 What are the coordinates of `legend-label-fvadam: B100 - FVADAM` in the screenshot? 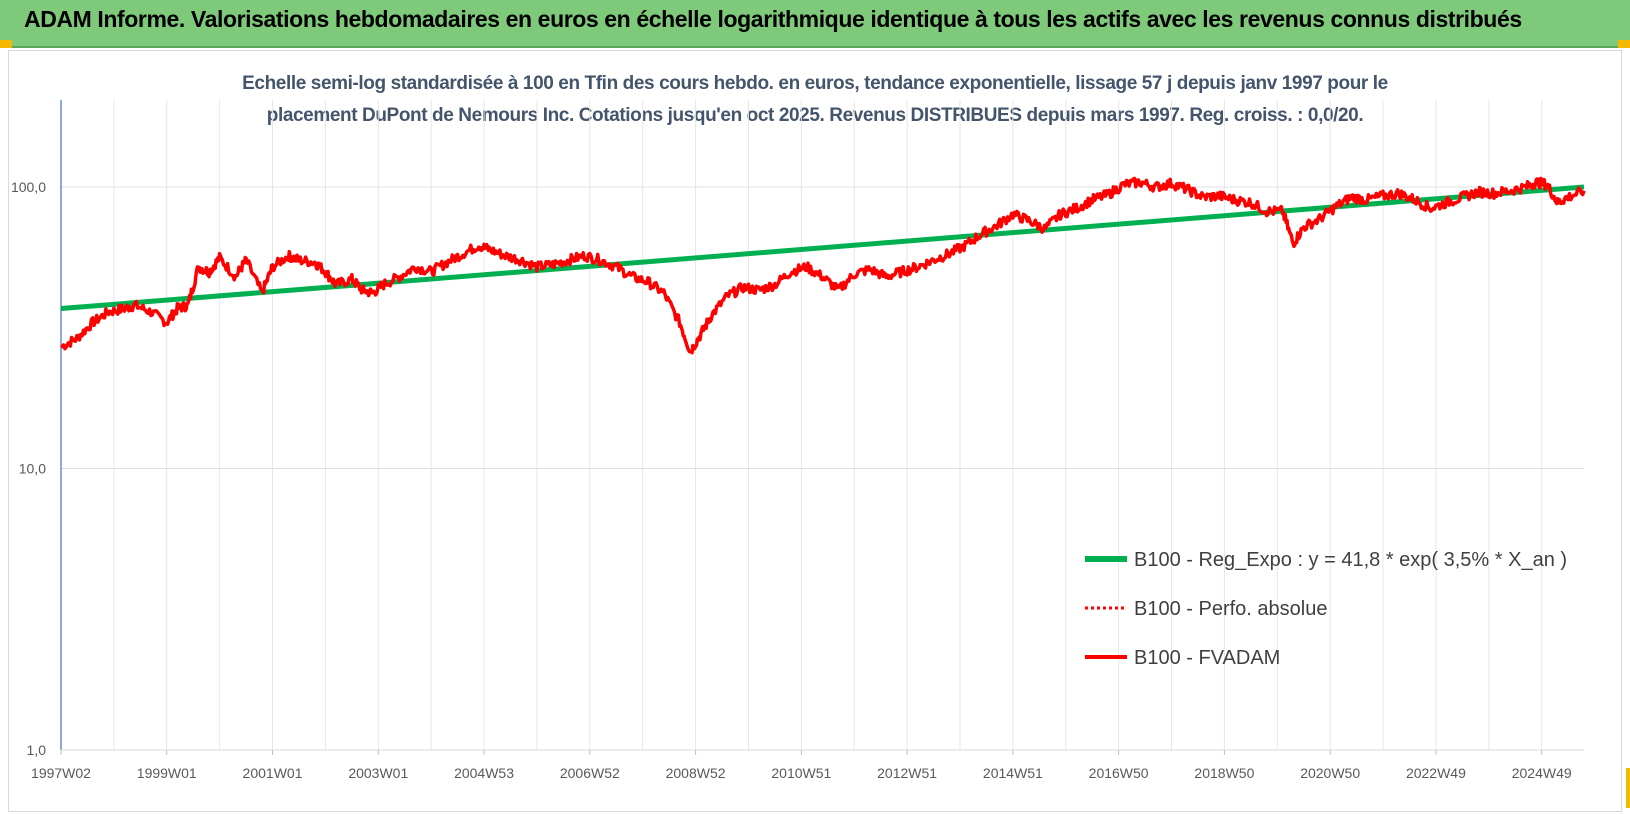 It's located at (1207, 658).